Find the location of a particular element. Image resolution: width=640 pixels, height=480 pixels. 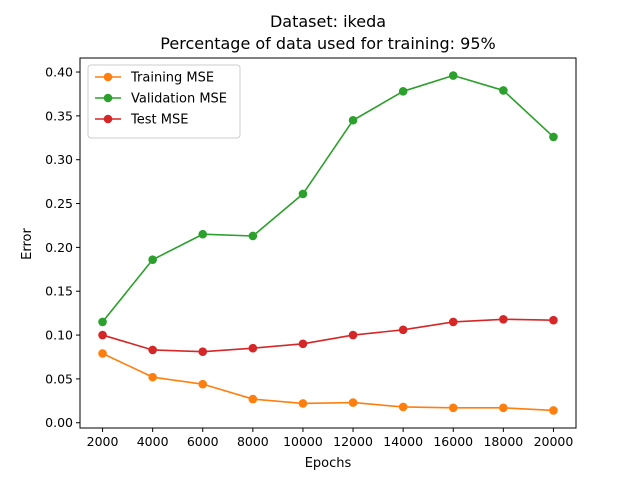

legend-box is located at coordinates (164, 101).